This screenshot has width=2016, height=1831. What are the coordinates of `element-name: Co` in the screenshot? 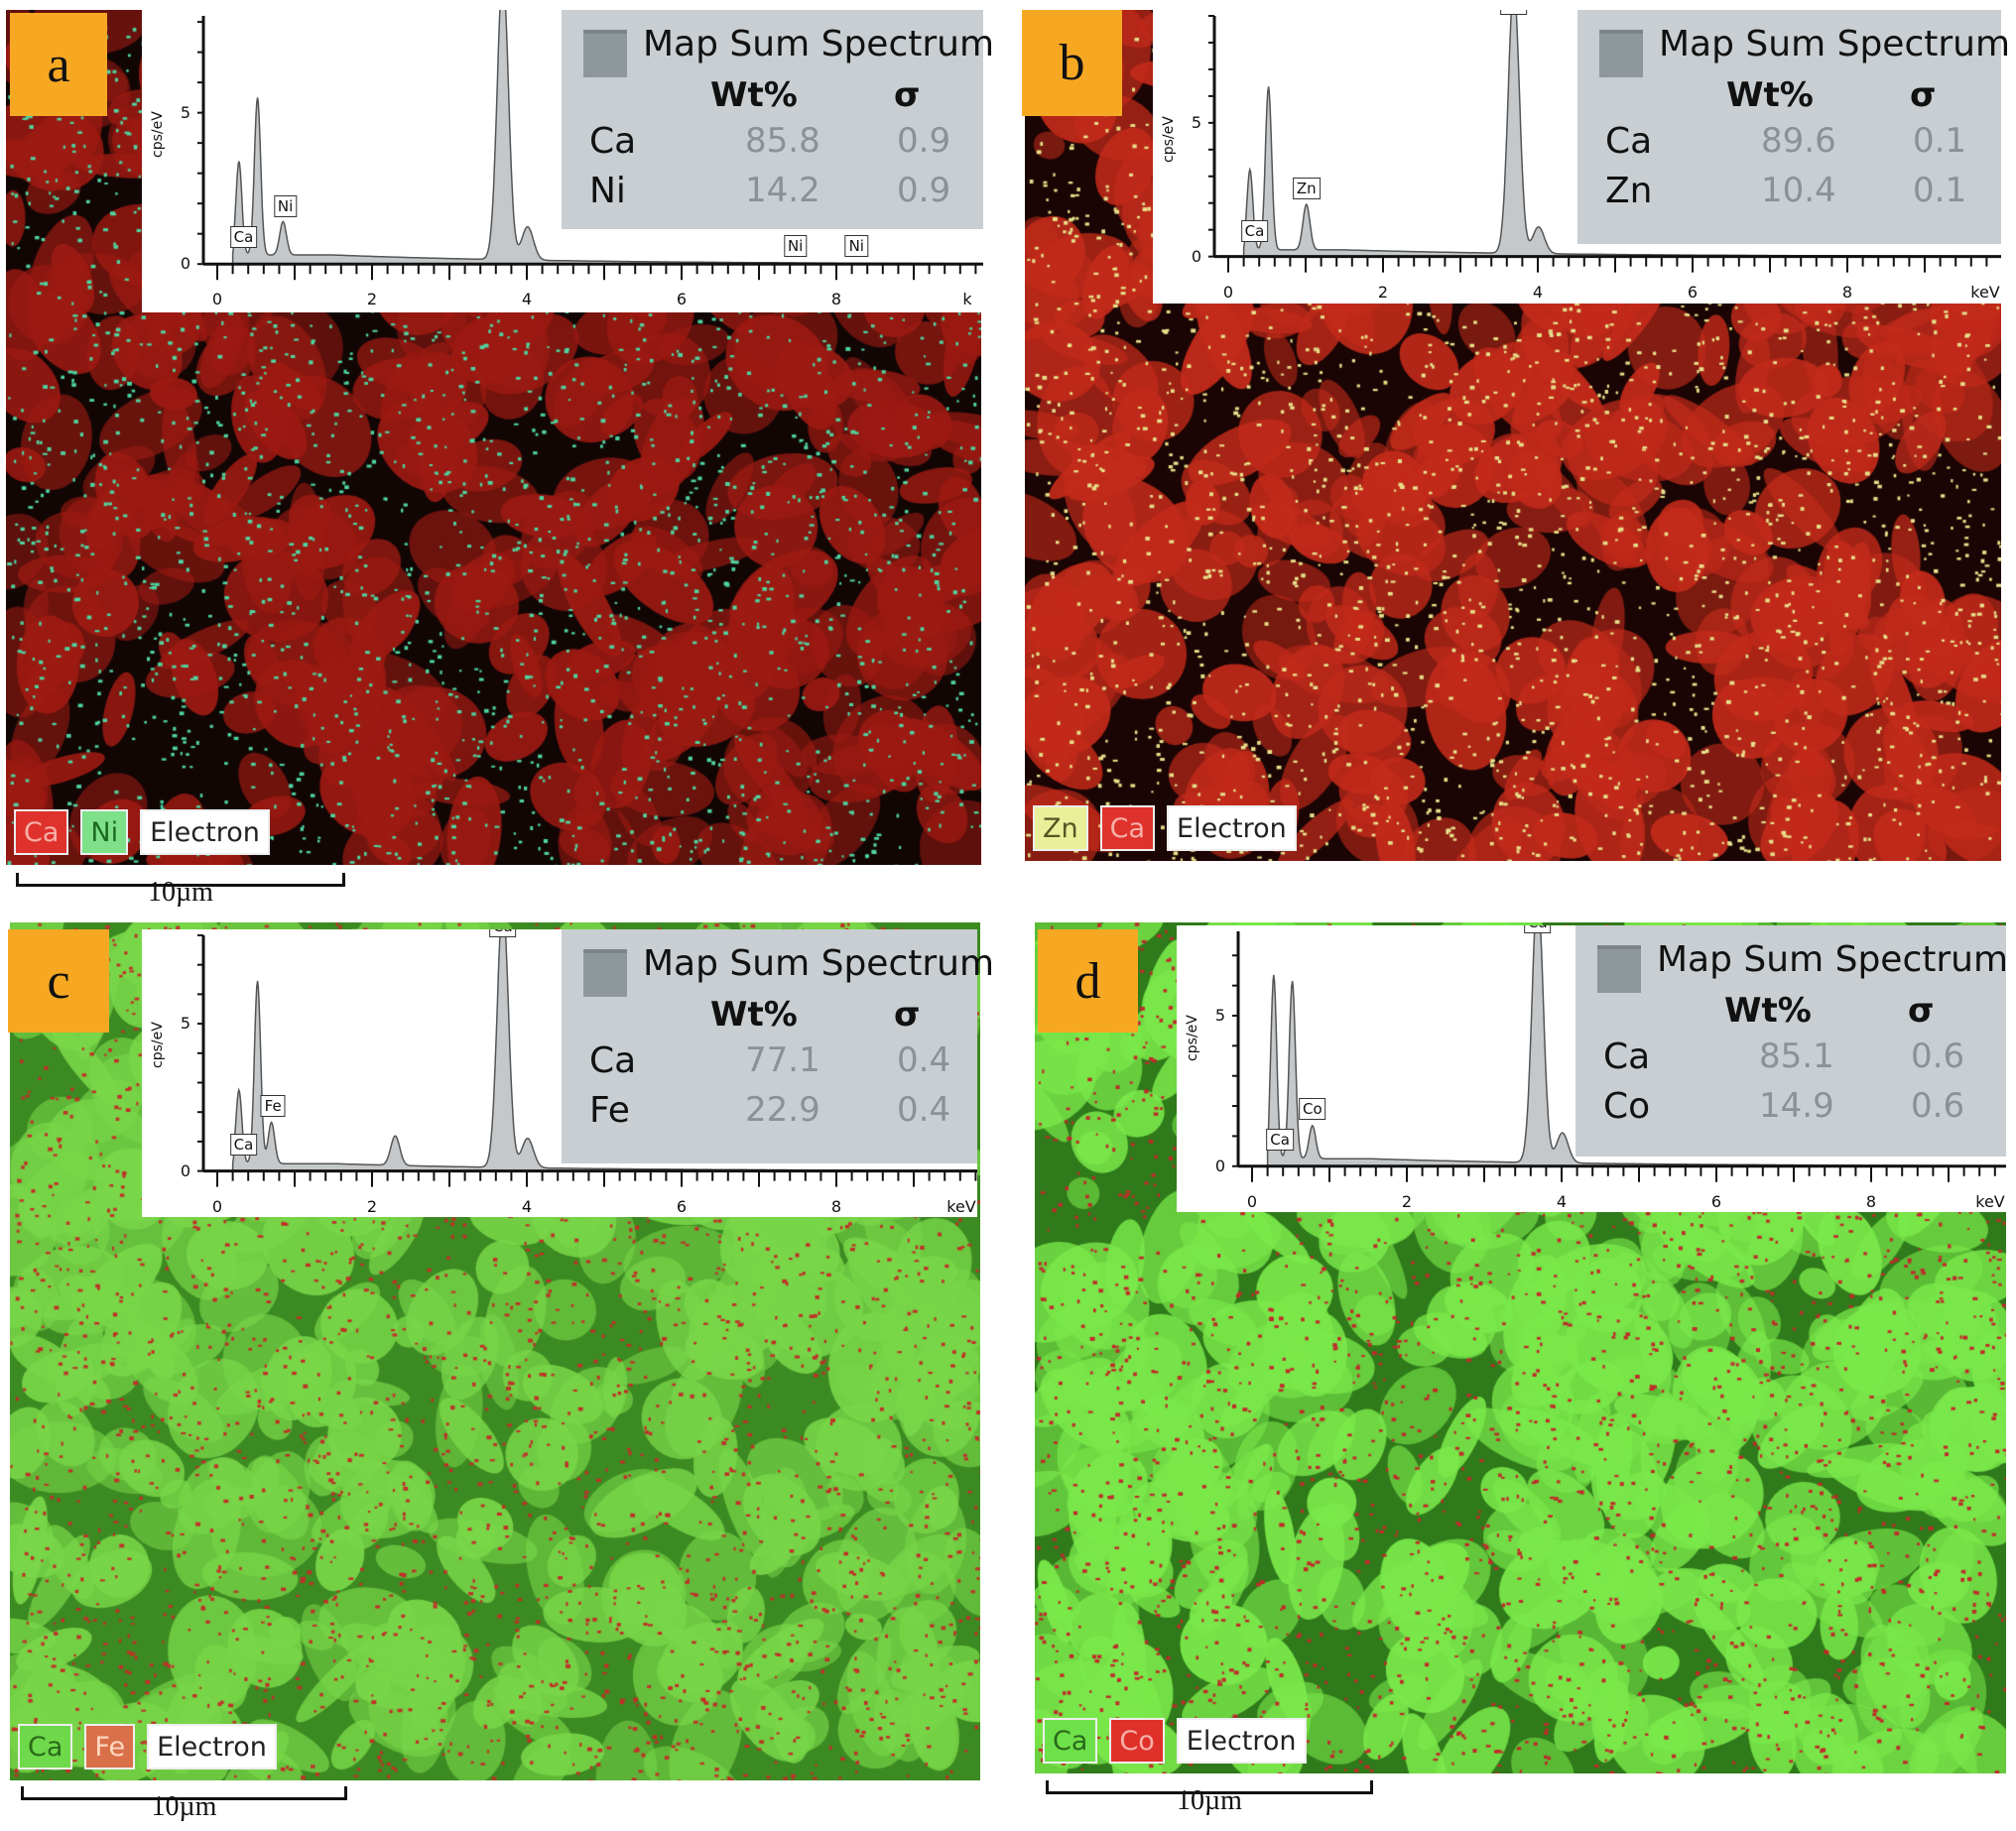 It's located at (1627, 1106).